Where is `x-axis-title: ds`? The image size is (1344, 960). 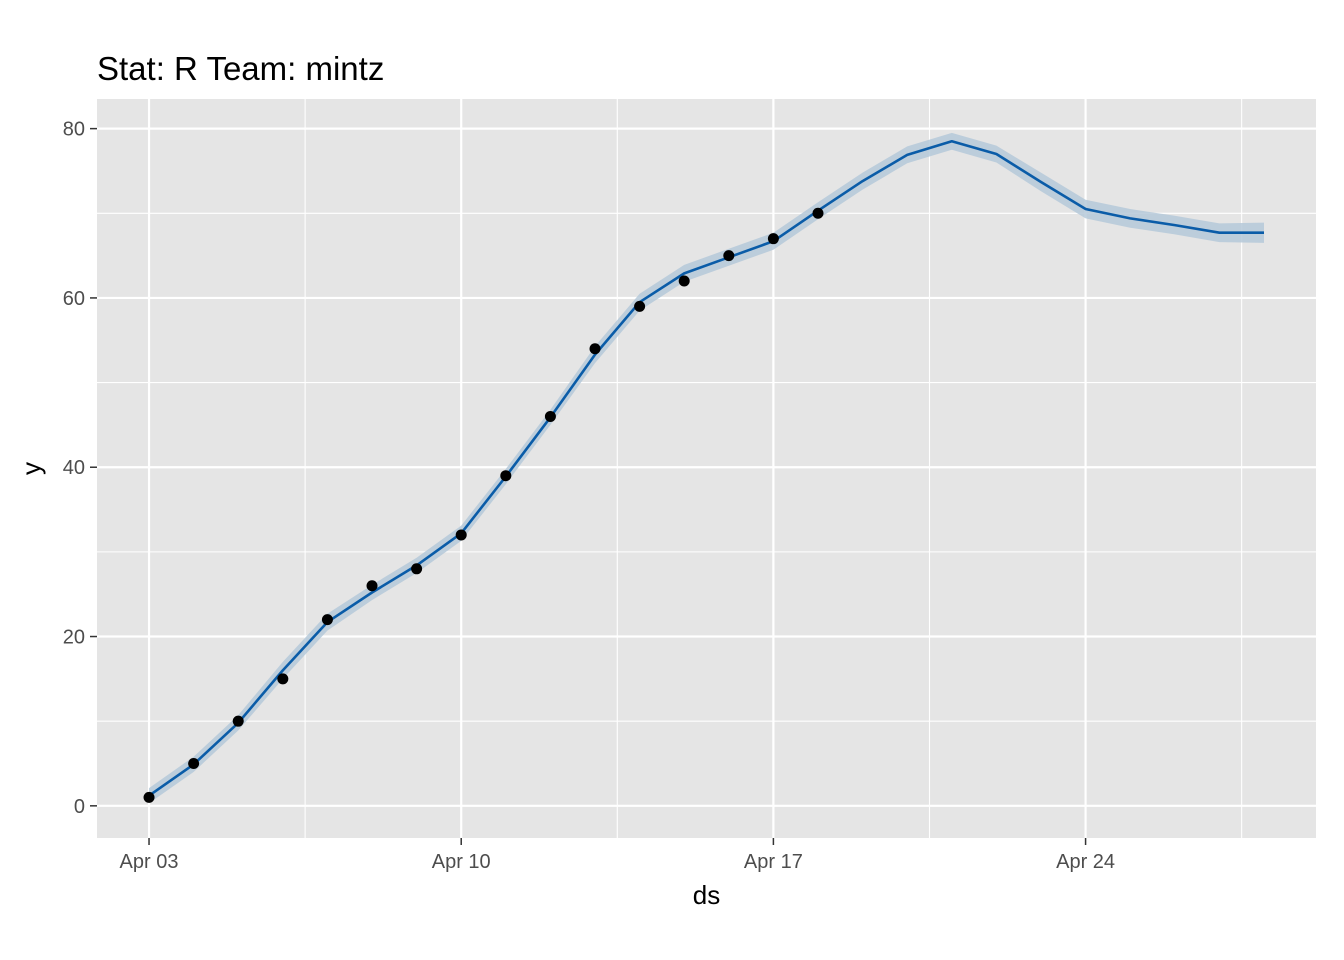 x-axis-title: ds is located at coordinates (706, 895).